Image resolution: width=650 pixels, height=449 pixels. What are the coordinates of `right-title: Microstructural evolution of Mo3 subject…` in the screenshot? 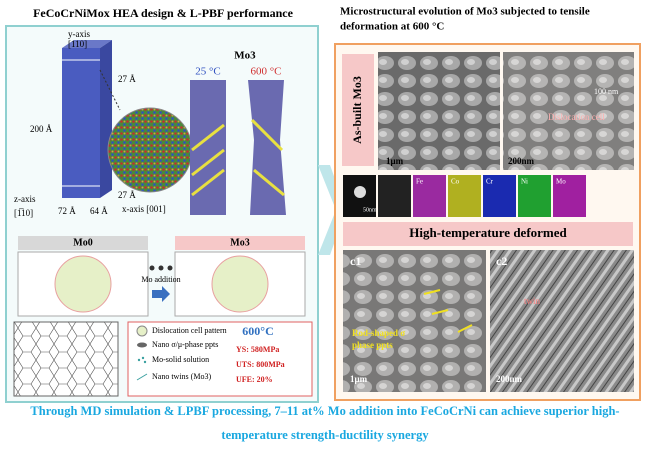 It's located at (465, 12).